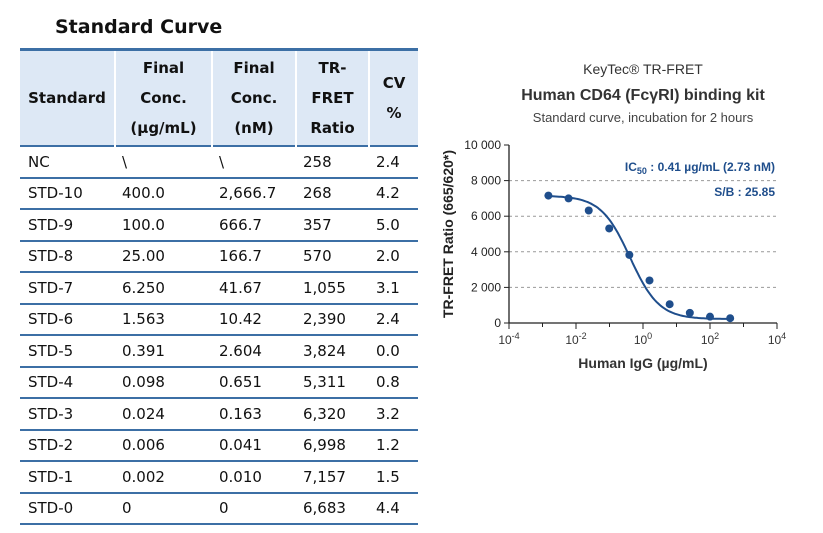 Image resolution: width=823 pixels, height=533 pixels. I want to click on table-cell: 2.604, so click(253, 351).